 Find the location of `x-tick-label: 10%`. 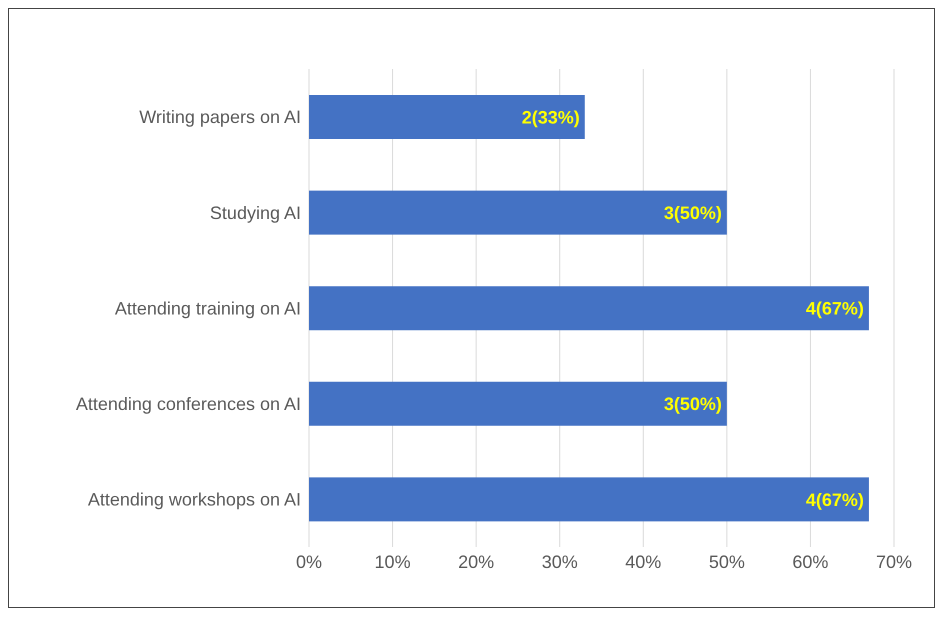

x-tick-label: 10% is located at coordinates (392, 562).